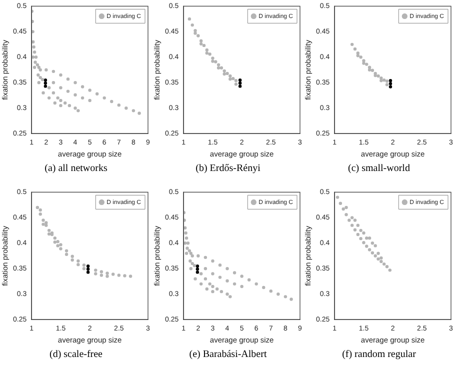  I want to click on text: (f) random regular, so click(379, 354).